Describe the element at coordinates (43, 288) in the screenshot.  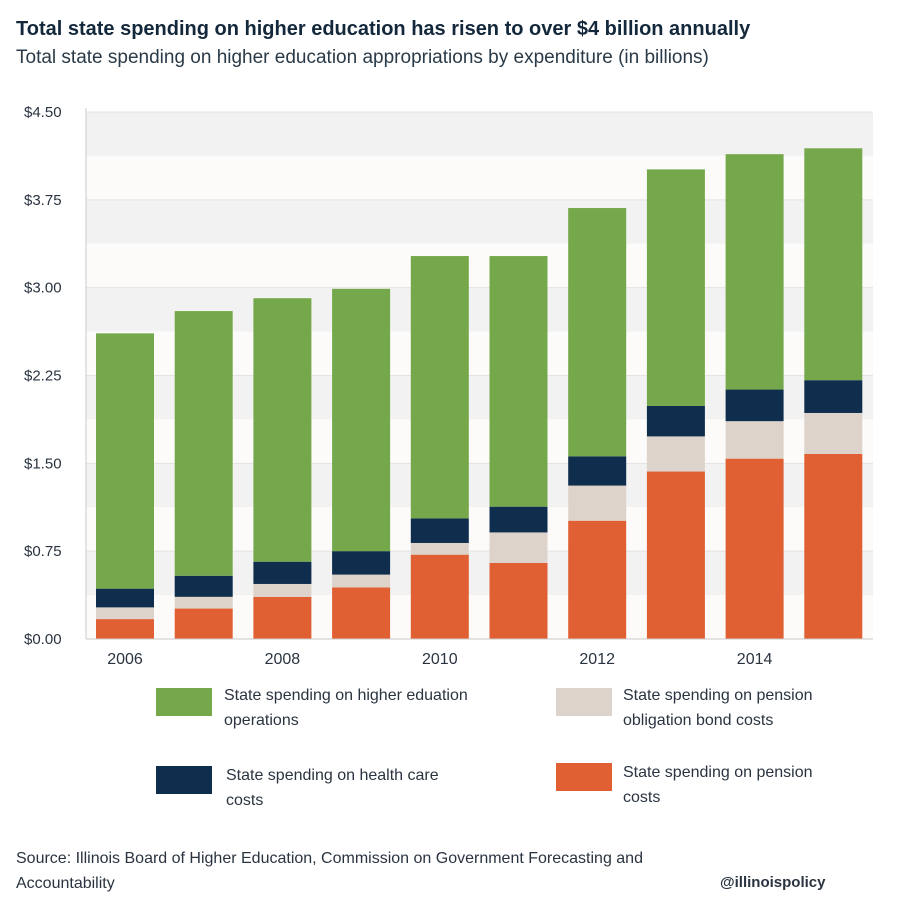
I see `y-tick-label: $3.00` at that location.